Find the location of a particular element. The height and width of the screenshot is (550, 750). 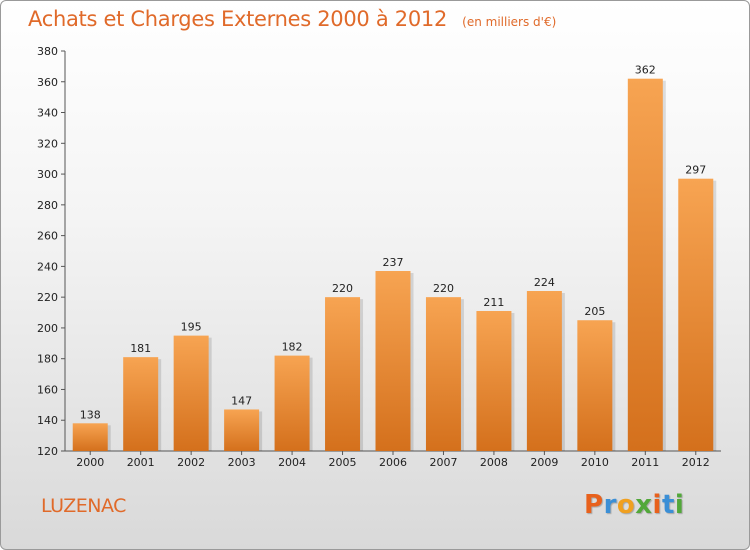

y-tick-label: 300 is located at coordinates (47, 174).